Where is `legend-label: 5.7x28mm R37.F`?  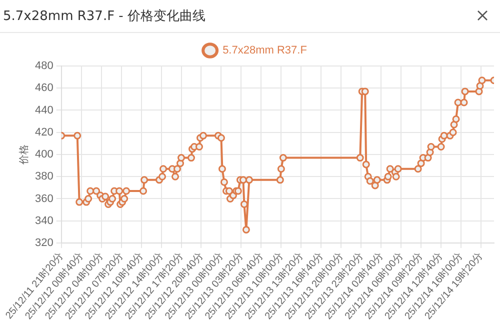 legend-label: 5.7x28mm R37.F is located at coordinates (265, 50).